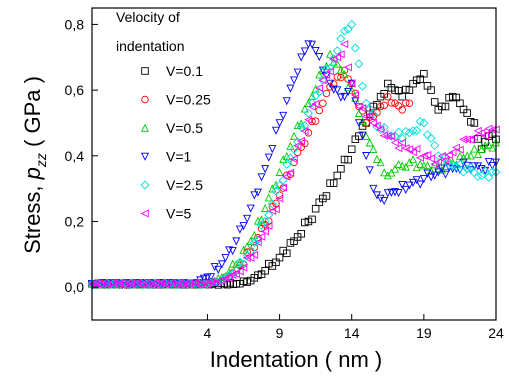  I want to click on legend-title-line-2: indentation, so click(150, 46).